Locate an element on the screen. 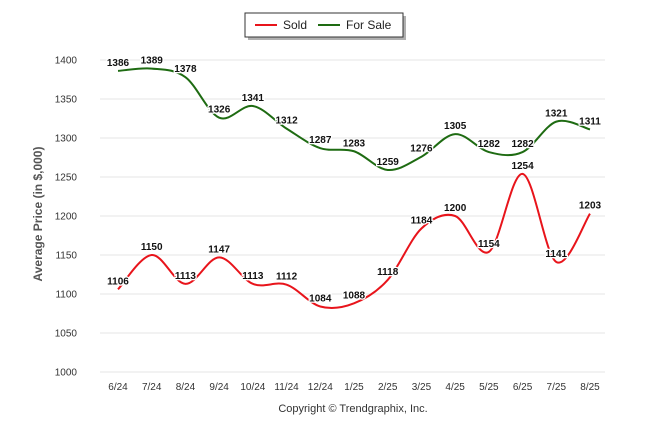 This screenshot has height=434, width=646. data-label-for-sale: 1389 is located at coordinates (152, 61).